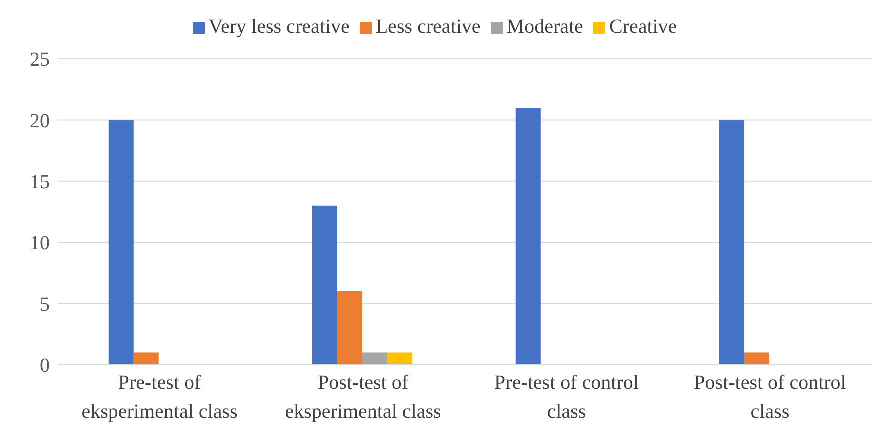  I want to click on x-tick-label: Pre-test of control class, so click(567, 397).